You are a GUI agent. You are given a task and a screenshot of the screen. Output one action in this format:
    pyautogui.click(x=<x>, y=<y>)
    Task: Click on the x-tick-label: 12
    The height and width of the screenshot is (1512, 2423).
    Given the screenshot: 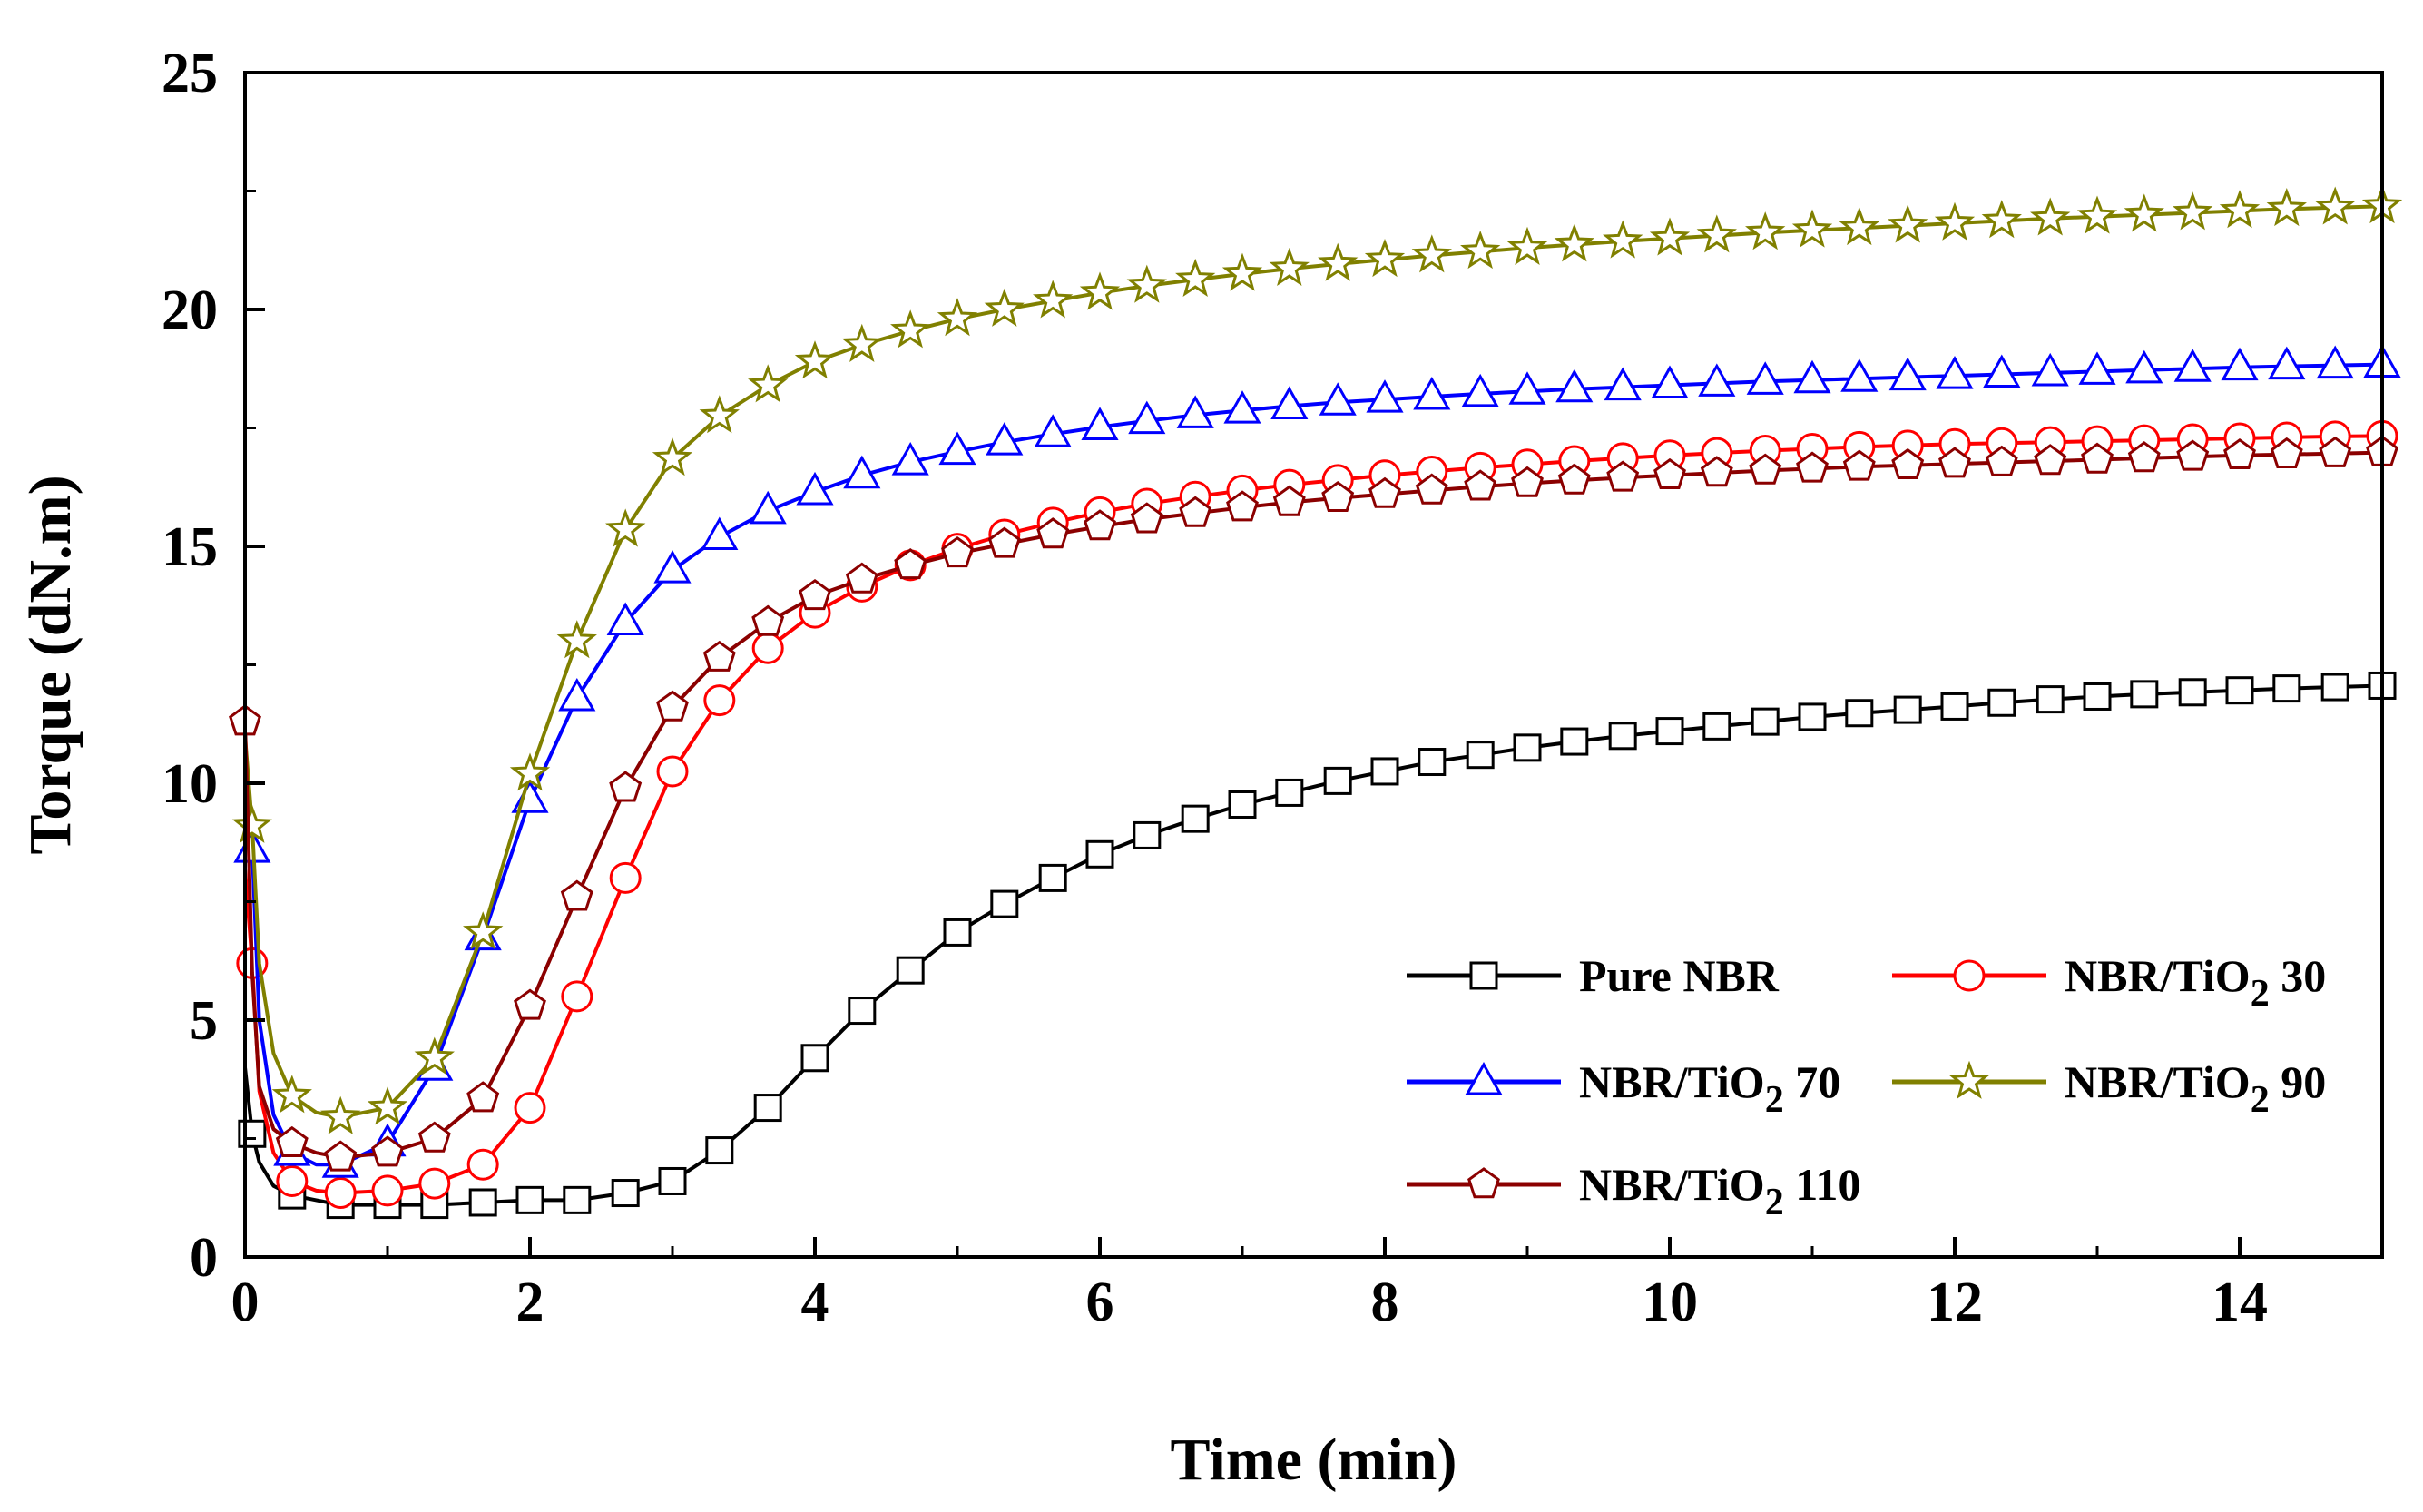 What is the action you would take?
    pyautogui.click(x=1955, y=1302)
    